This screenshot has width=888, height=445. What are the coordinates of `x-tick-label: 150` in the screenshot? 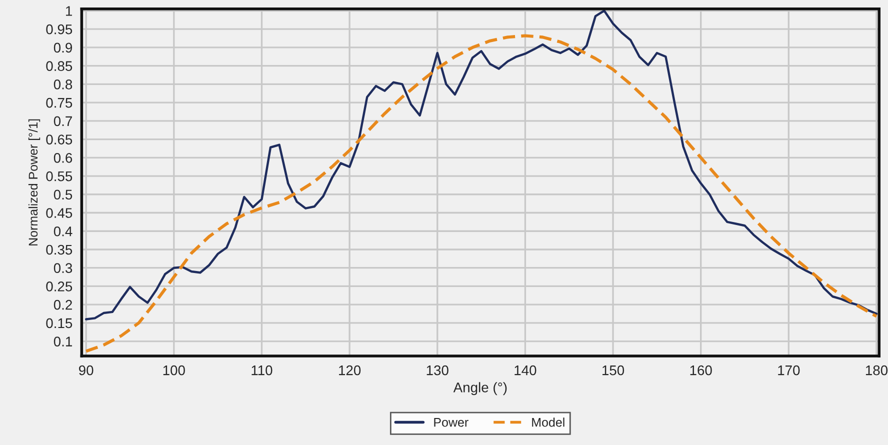 It's located at (613, 370).